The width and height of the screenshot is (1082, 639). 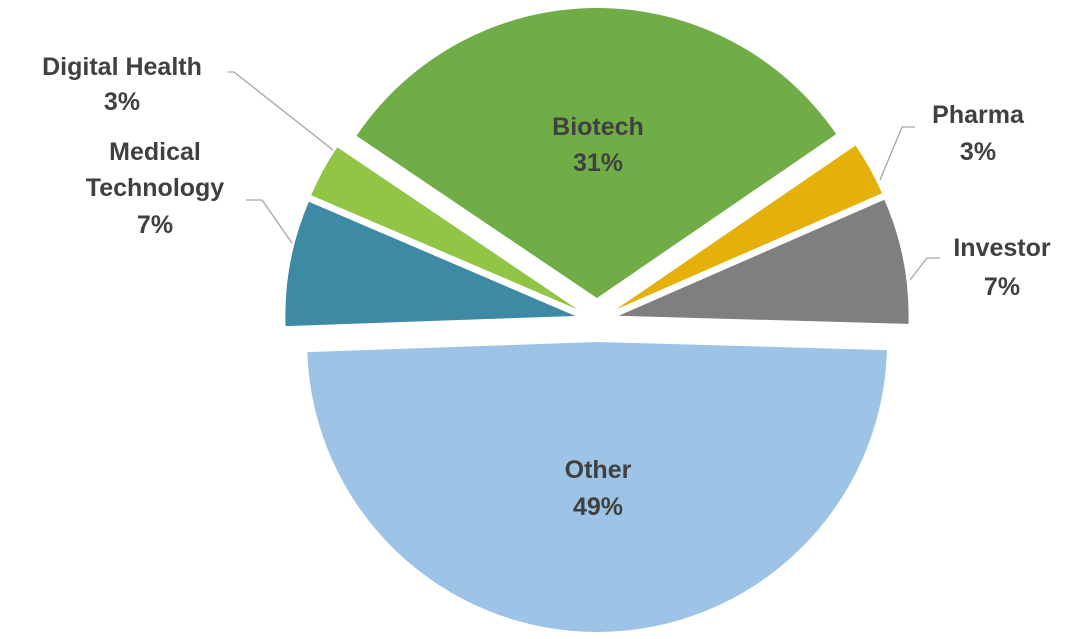 What do you see at coordinates (598, 470) in the screenshot?
I see `data-label: Other` at bounding box center [598, 470].